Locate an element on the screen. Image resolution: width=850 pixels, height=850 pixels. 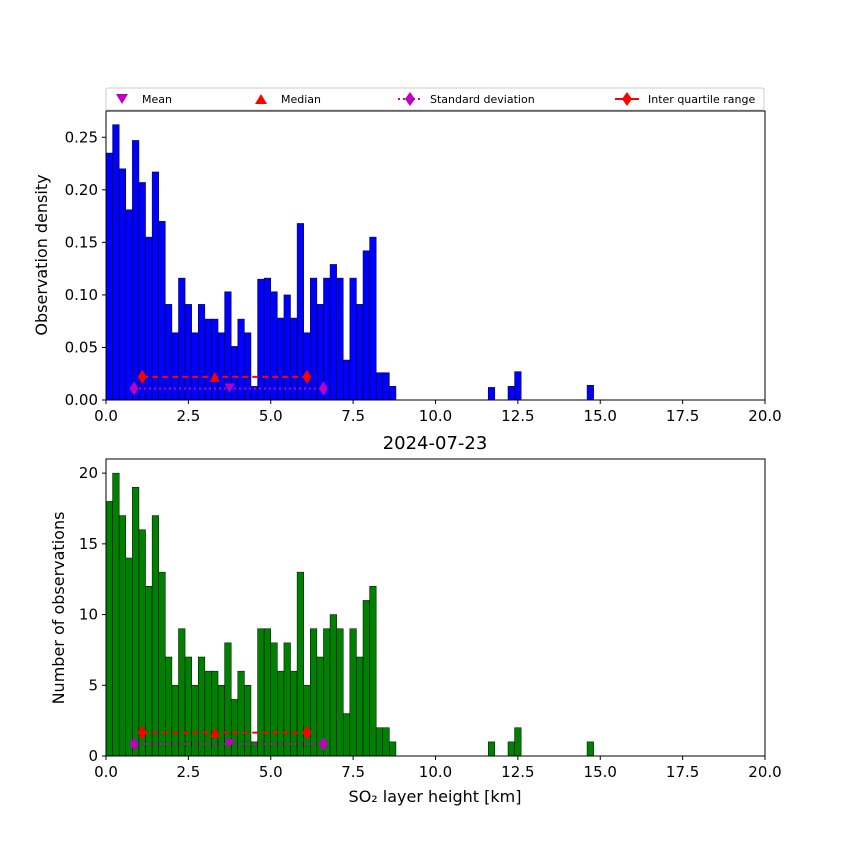
density-x-tick-label: 0.0 is located at coordinates (106, 416).